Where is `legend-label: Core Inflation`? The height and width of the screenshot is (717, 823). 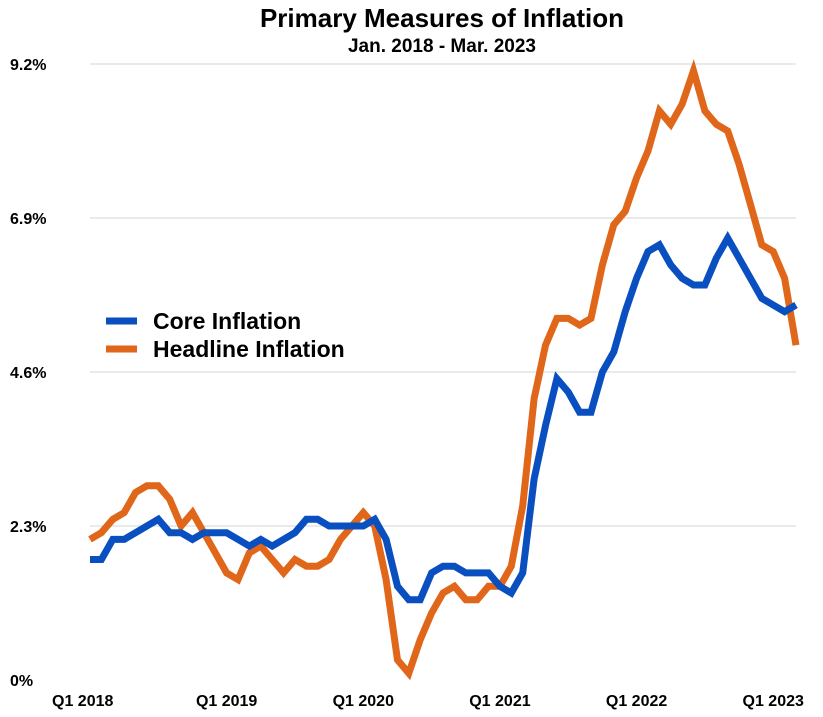 legend-label: Core Inflation is located at coordinates (227, 321).